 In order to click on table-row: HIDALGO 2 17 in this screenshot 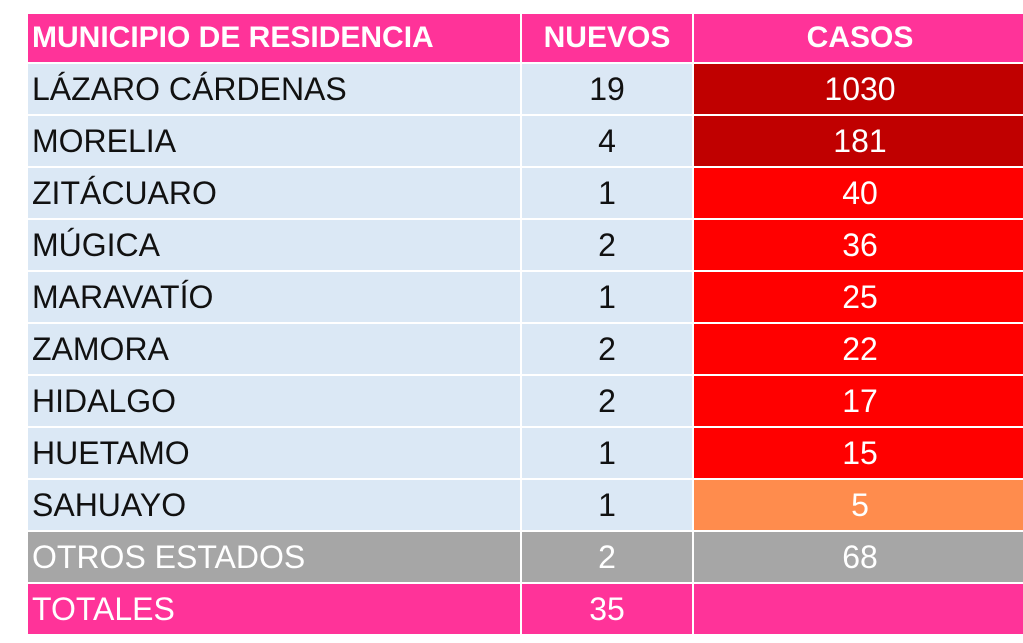, I will do `click(524, 401)`.